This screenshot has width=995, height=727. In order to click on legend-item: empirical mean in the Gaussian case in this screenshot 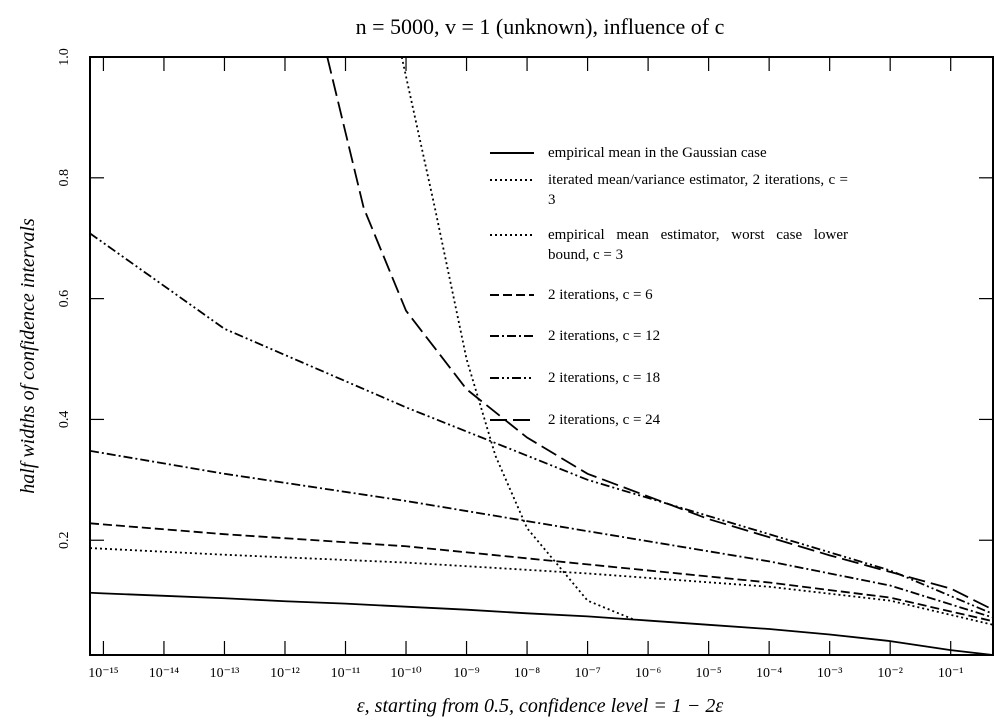, I will do `click(710, 153)`.